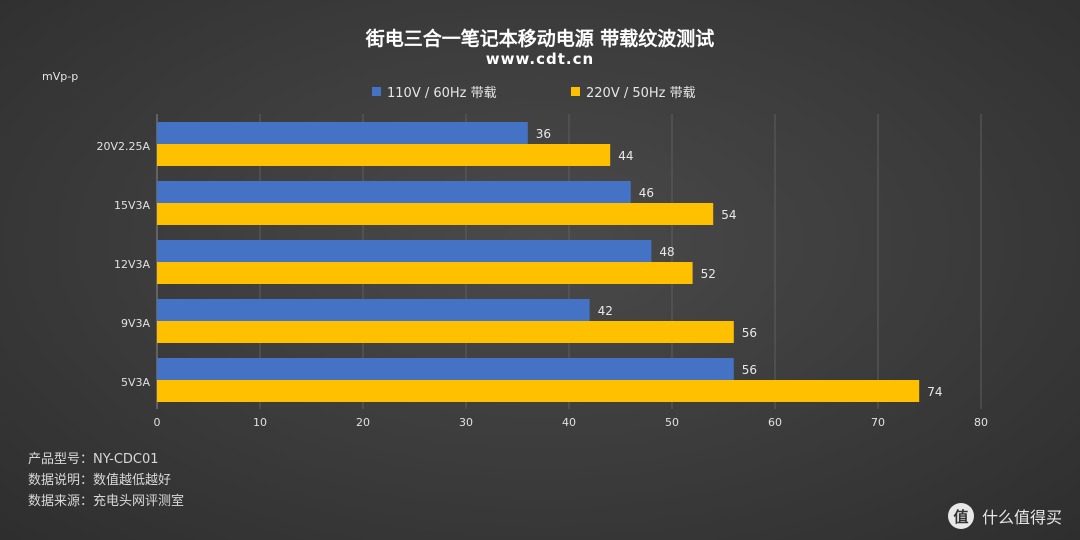  I want to click on y-category-label: 9V3A, so click(136, 323).